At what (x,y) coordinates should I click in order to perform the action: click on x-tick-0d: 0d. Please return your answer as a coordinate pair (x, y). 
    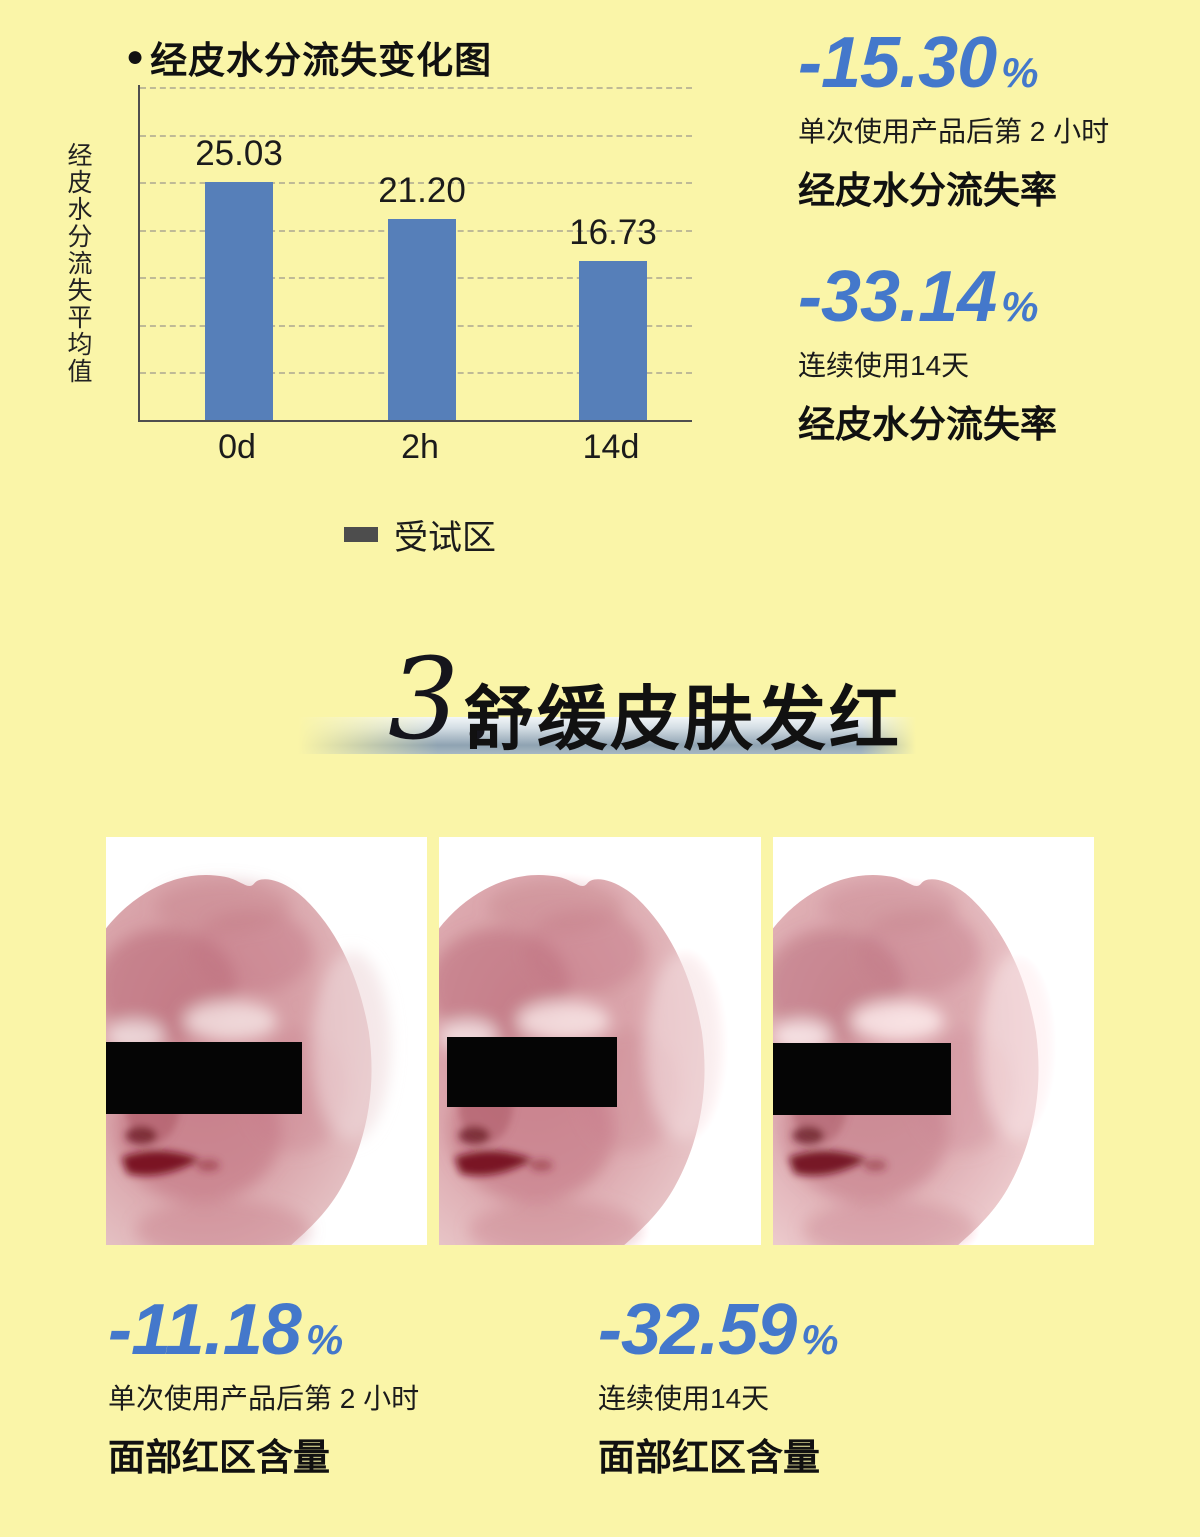
    Looking at the image, I should click on (237, 447).